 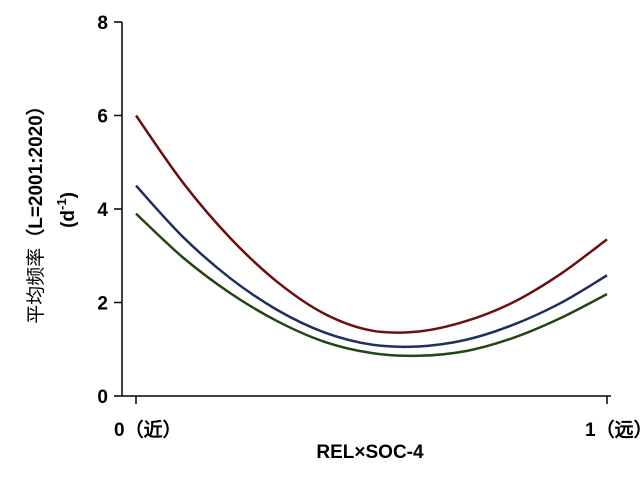 I want to click on y-tick-label: 6, so click(x=102, y=117).